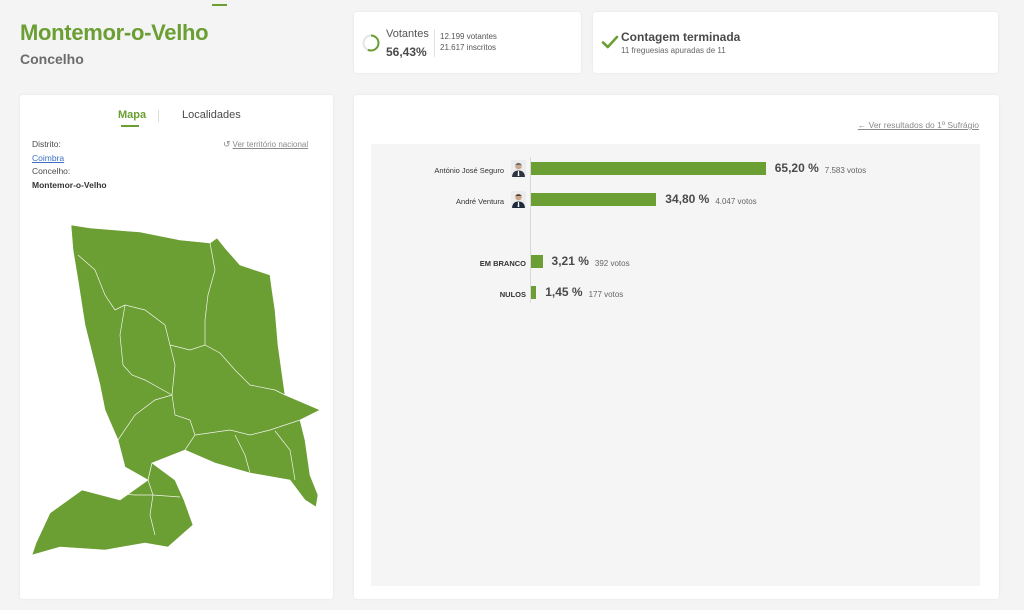 The width and height of the screenshot is (1024, 610). I want to click on tab-mapa: Mapa, so click(132, 115).